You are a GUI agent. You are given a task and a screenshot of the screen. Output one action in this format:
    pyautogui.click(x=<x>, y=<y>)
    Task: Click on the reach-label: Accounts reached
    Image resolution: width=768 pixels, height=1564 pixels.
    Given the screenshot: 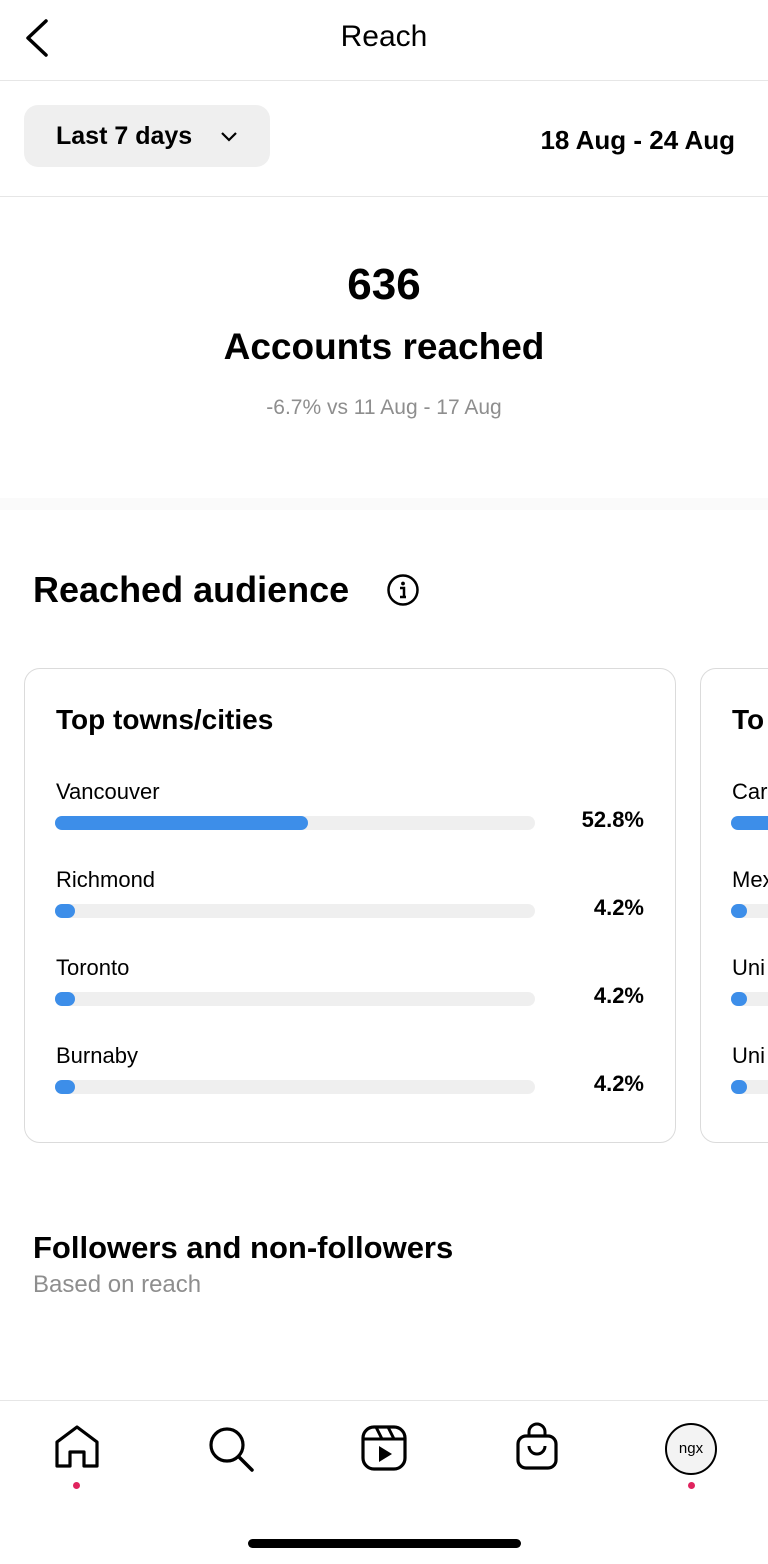 What is the action you would take?
    pyautogui.click(x=384, y=346)
    